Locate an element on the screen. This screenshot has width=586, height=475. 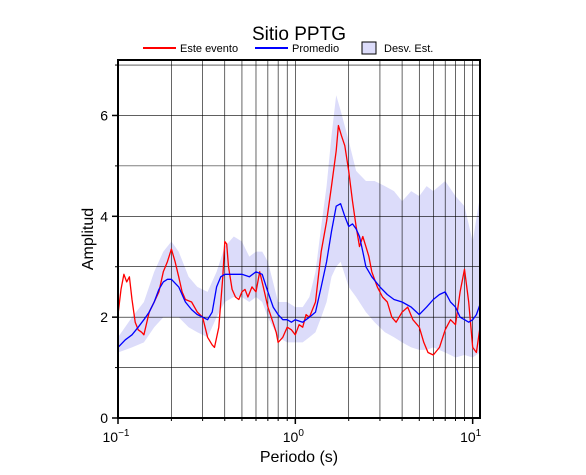
y-tick-label: 0 is located at coordinates (104, 418).